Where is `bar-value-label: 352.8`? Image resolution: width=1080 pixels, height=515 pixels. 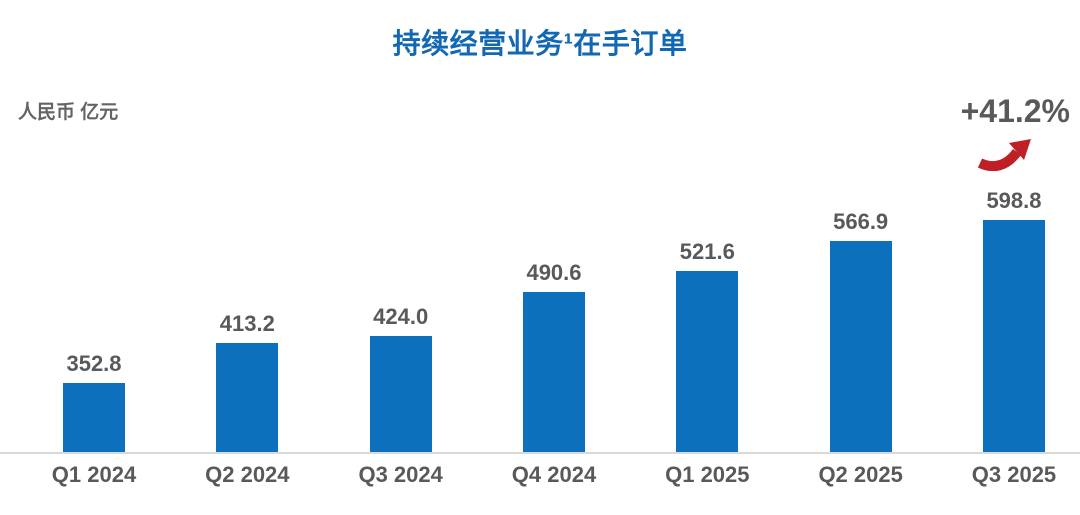 bar-value-label: 352.8 is located at coordinates (94, 363).